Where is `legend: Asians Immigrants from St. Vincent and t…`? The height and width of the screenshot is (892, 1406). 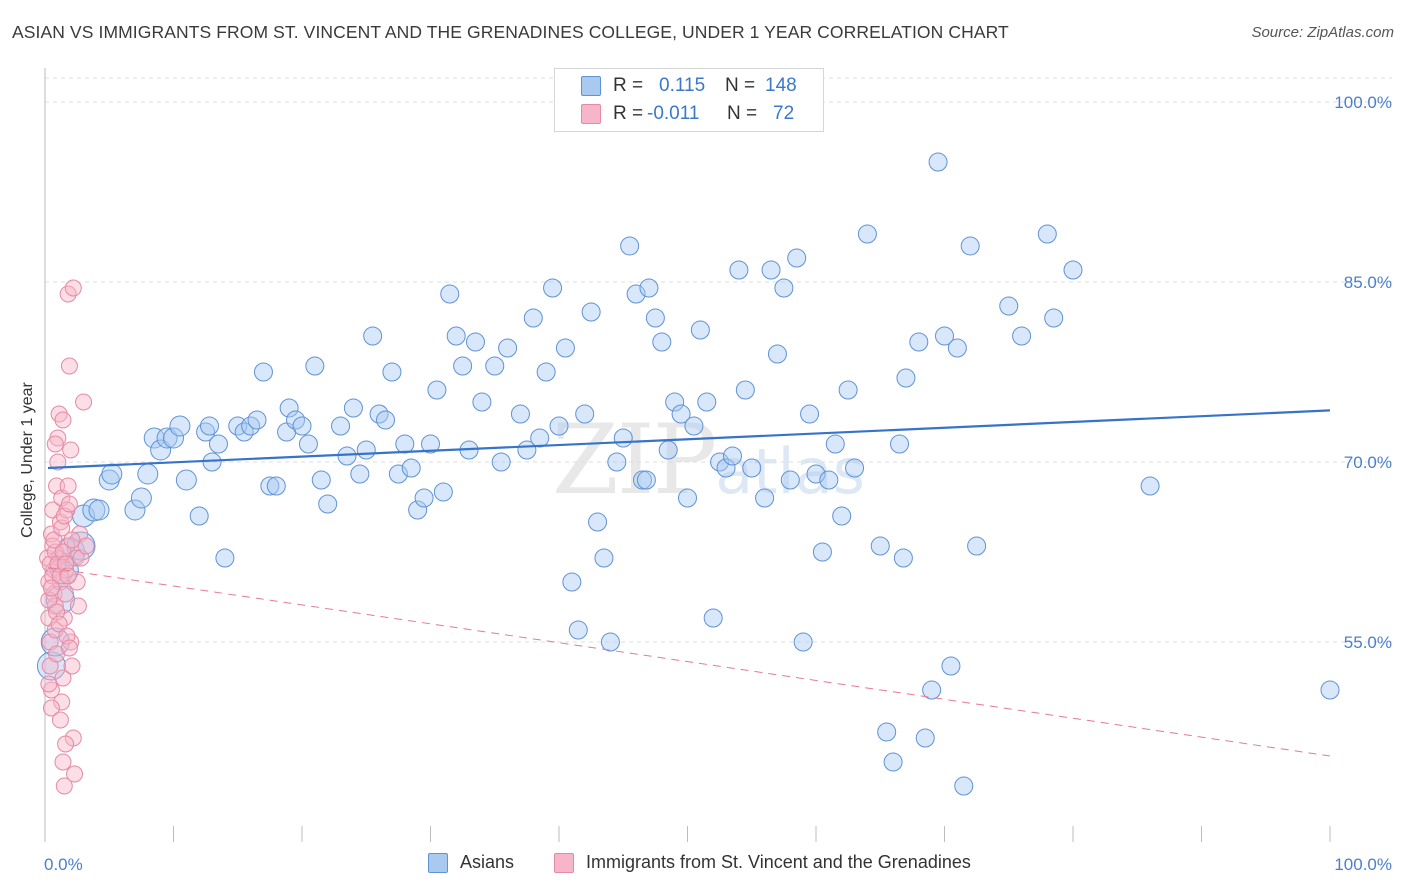 legend: Asians Immigrants from St. Vincent and t… is located at coordinates (703, 865).